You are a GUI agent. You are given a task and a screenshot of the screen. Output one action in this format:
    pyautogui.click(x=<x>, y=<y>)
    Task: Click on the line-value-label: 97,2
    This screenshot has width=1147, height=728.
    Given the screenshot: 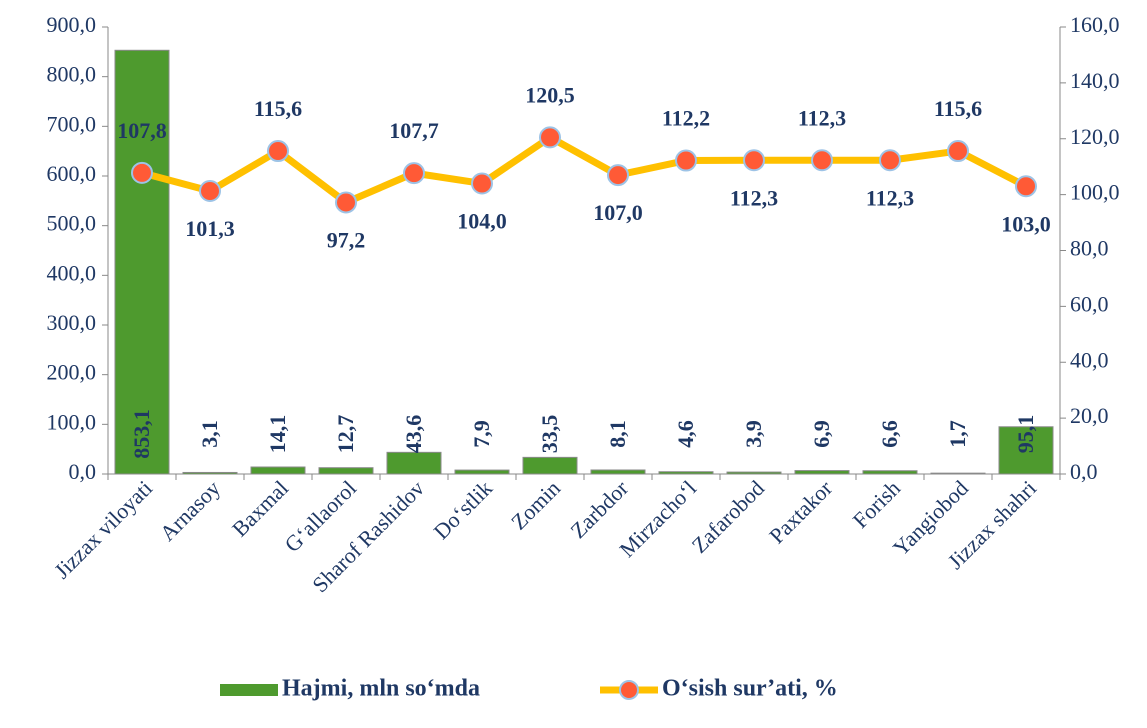 What is the action you would take?
    pyautogui.click(x=346, y=239)
    